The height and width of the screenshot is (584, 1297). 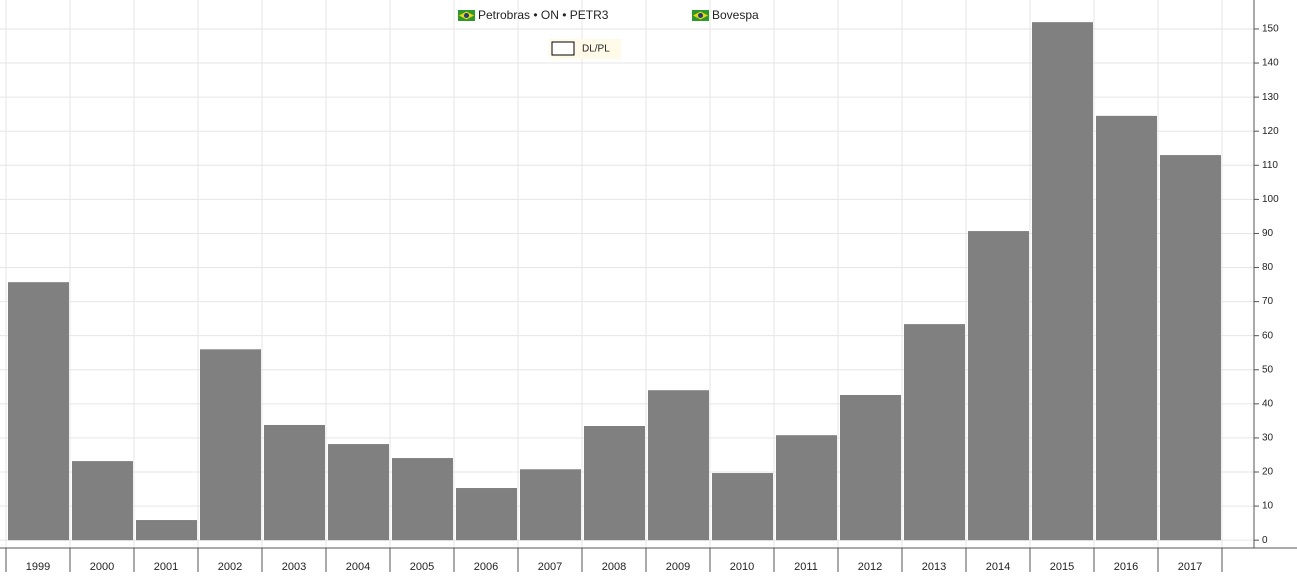 I want to click on x-tick-label: 2002, so click(x=230, y=567).